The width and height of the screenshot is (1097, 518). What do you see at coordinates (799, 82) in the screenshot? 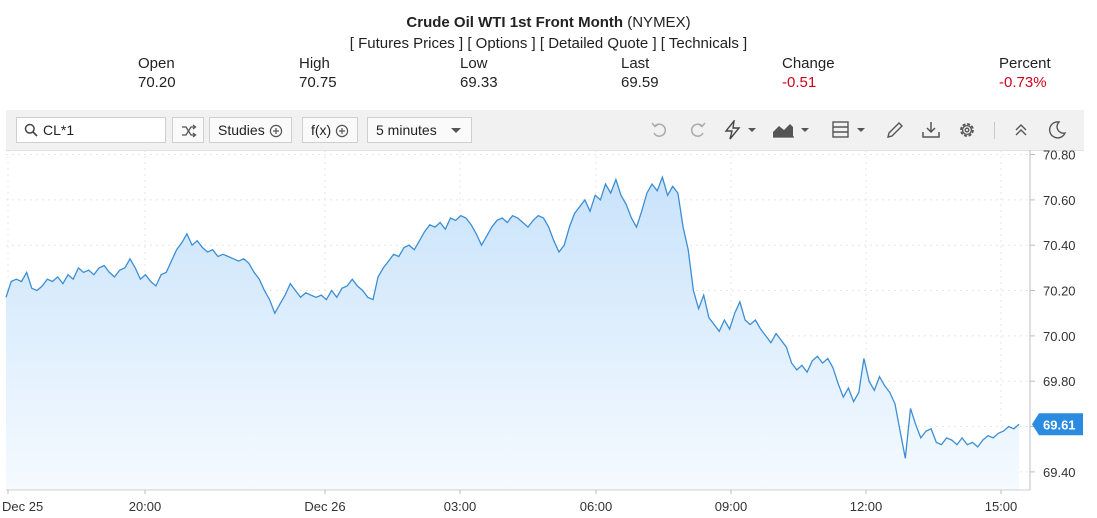
I see `stat-value: -0.51` at bounding box center [799, 82].